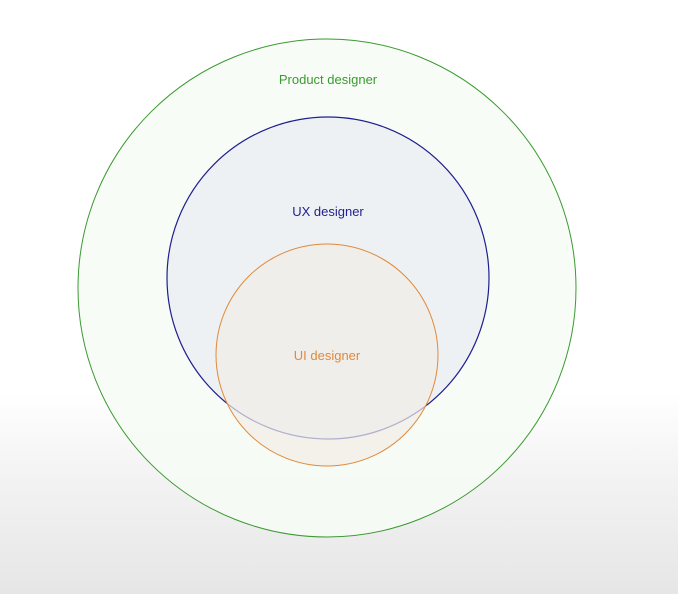 This screenshot has height=594, width=678. I want to click on ui-designer-circle, so click(327, 355).